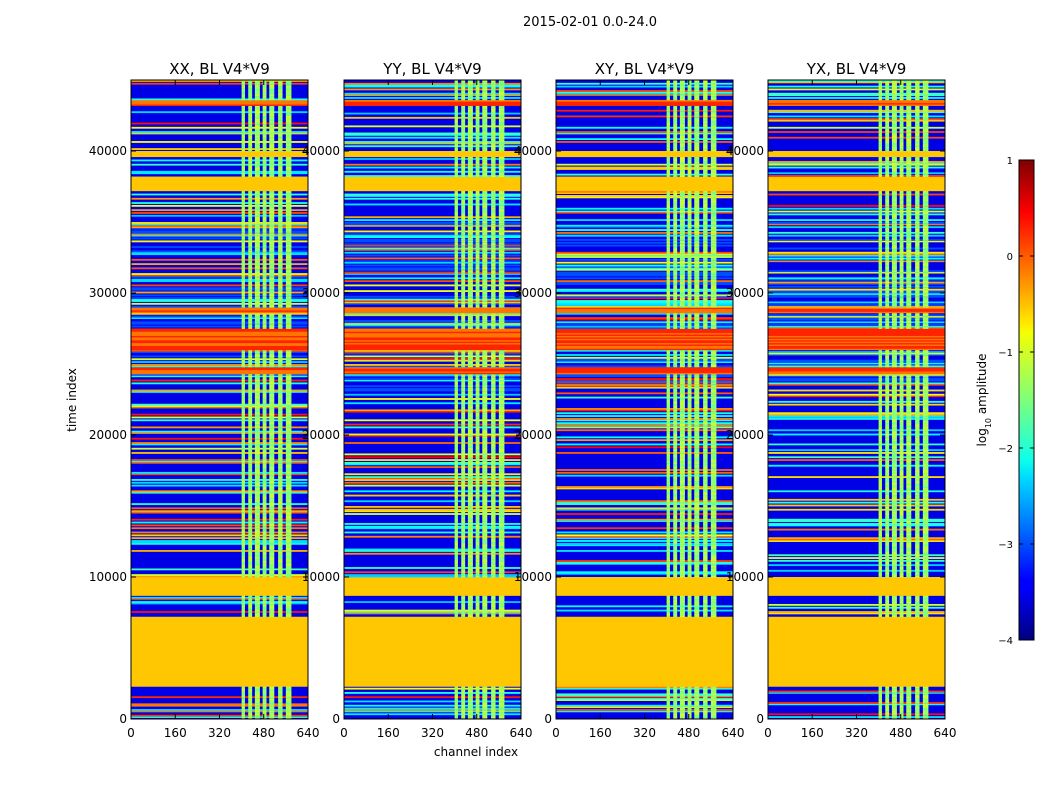 The width and height of the screenshot is (1050, 800). What do you see at coordinates (984, 400) in the screenshot?
I see `colorbar-label: log10 amplitude` at bounding box center [984, 400].